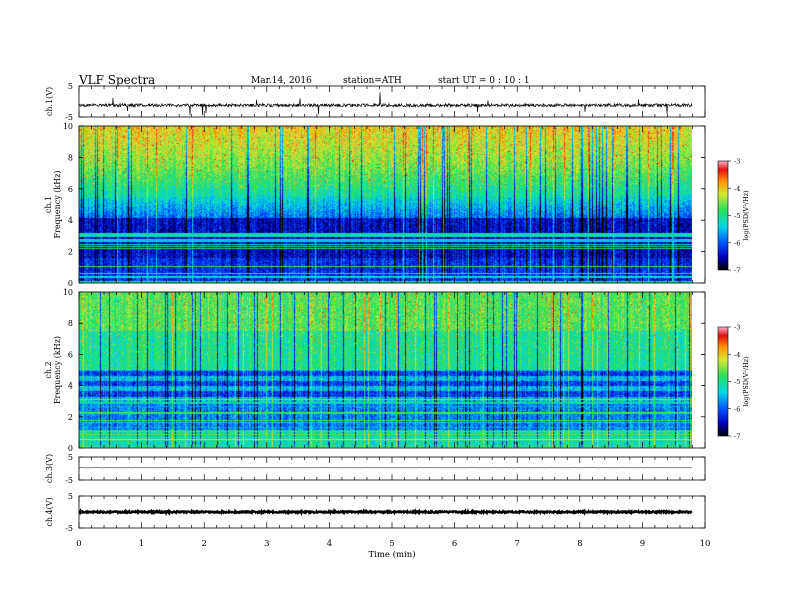  Describe the element at coordinates (49, 101) in the screenshot. I see `y-axis-label: ch.1(V)` at that location.